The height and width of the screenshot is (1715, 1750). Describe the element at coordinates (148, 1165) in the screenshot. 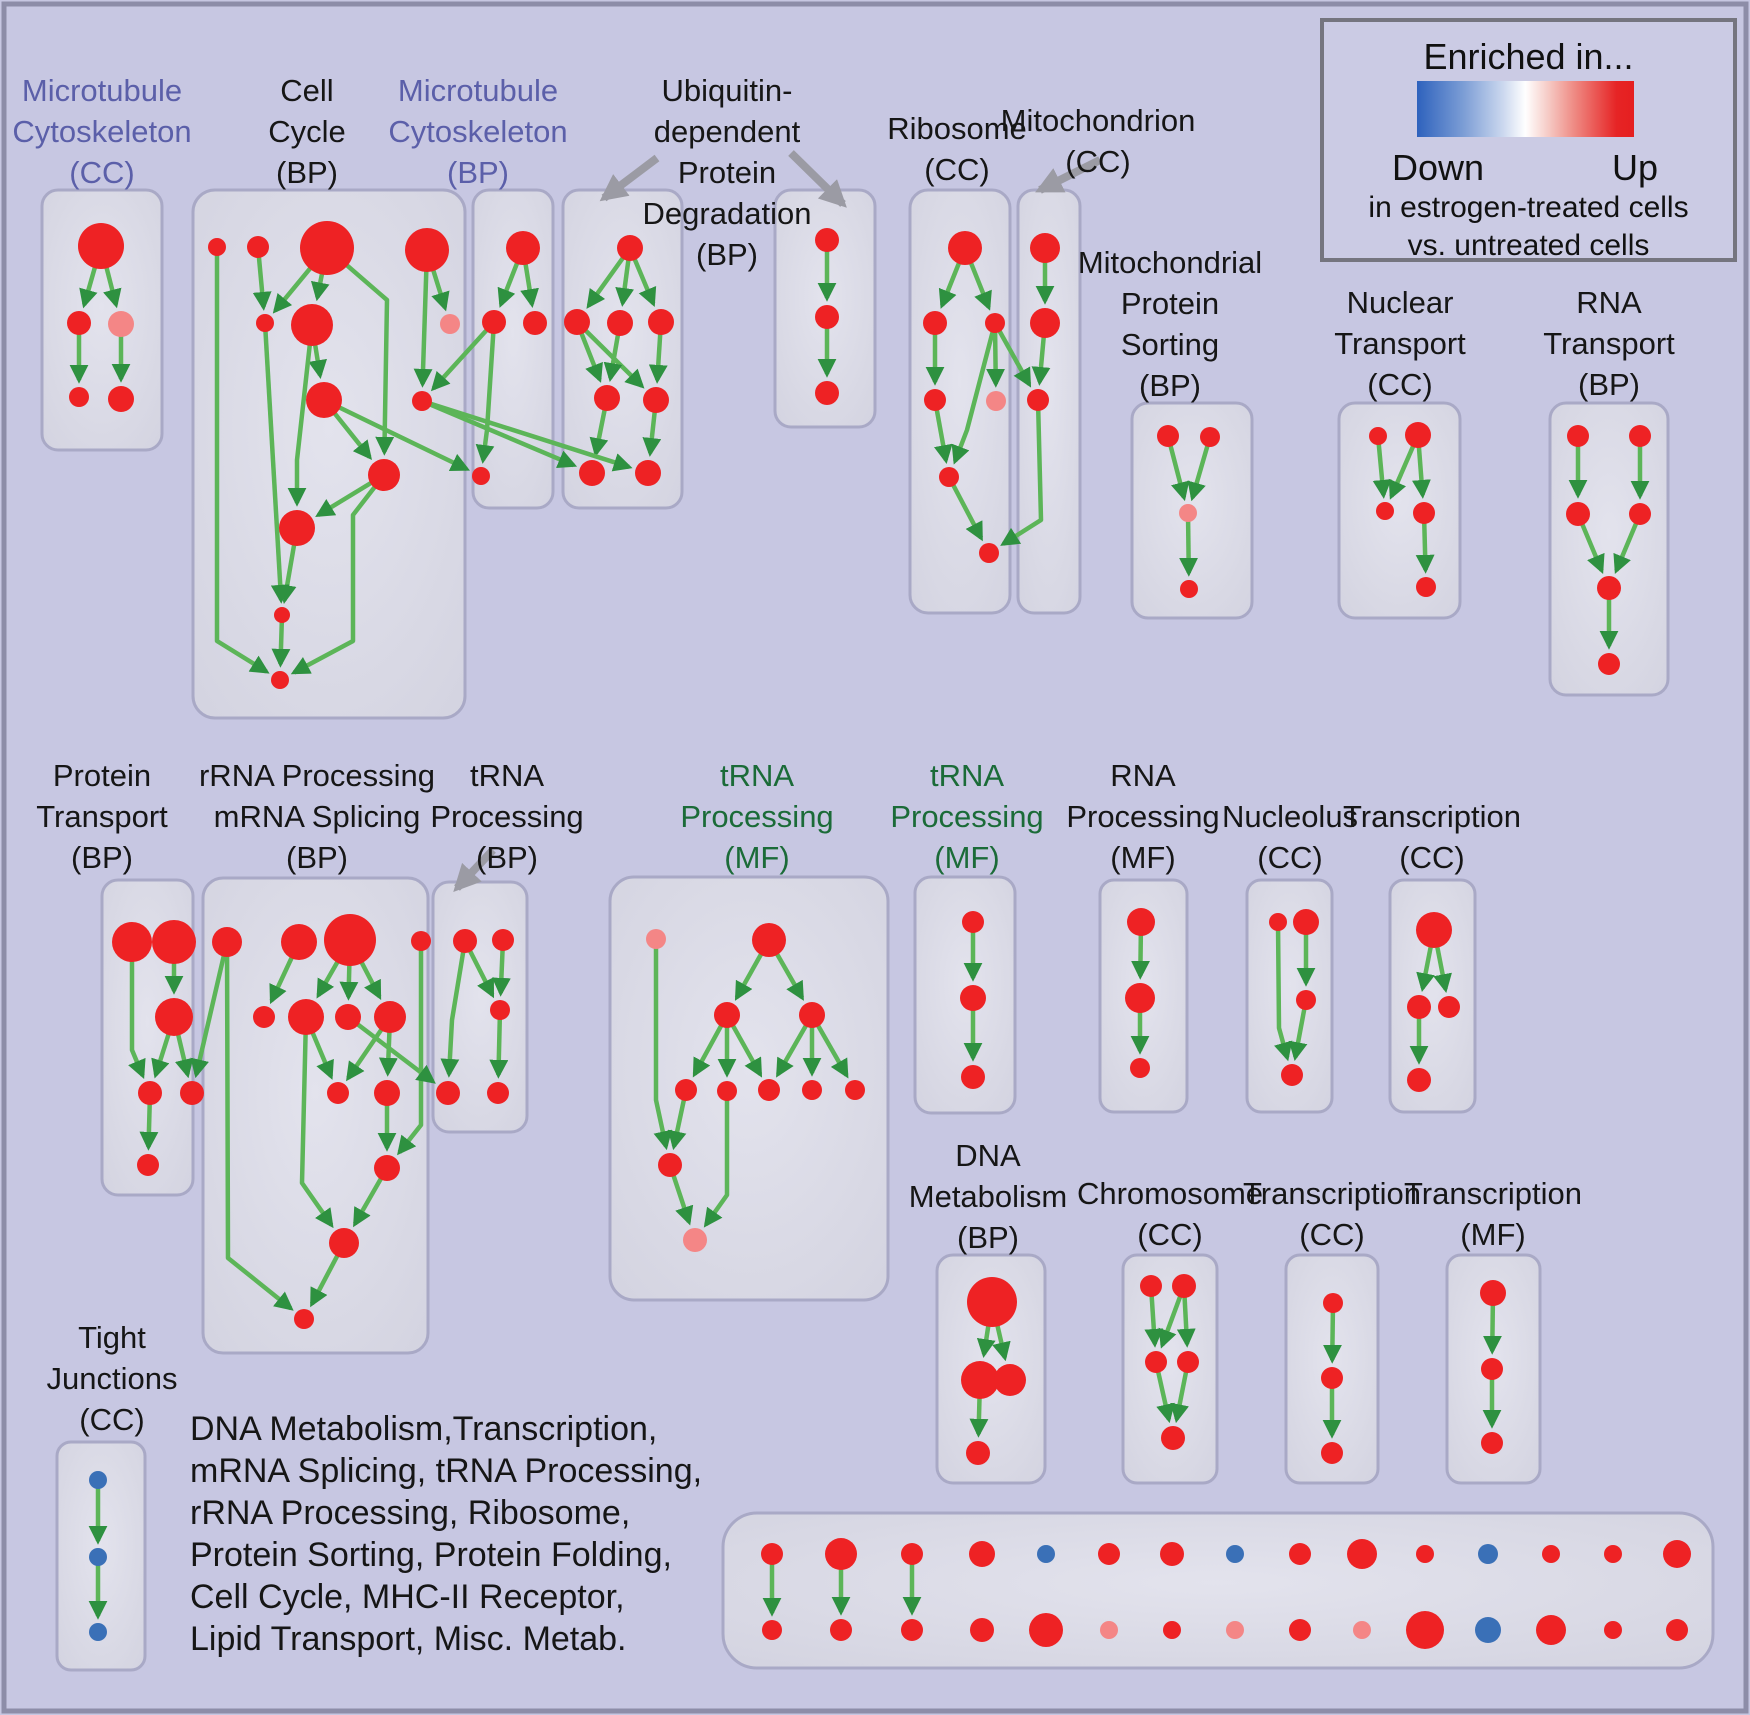

I see `go-term-node-pt6` at that location.